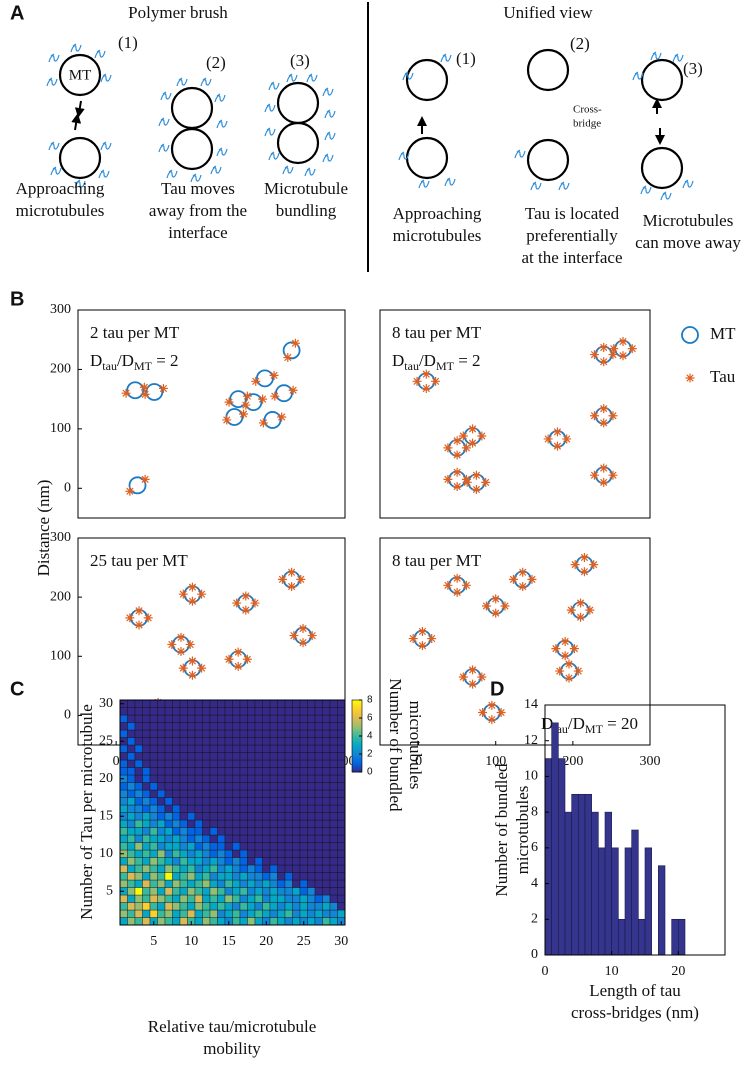 The width and height of the screenshot is (750, 1072). What do you see at coordinates (515, 414) in the screenshot?
I see `plot-frame` at bounding box center [515, 414].